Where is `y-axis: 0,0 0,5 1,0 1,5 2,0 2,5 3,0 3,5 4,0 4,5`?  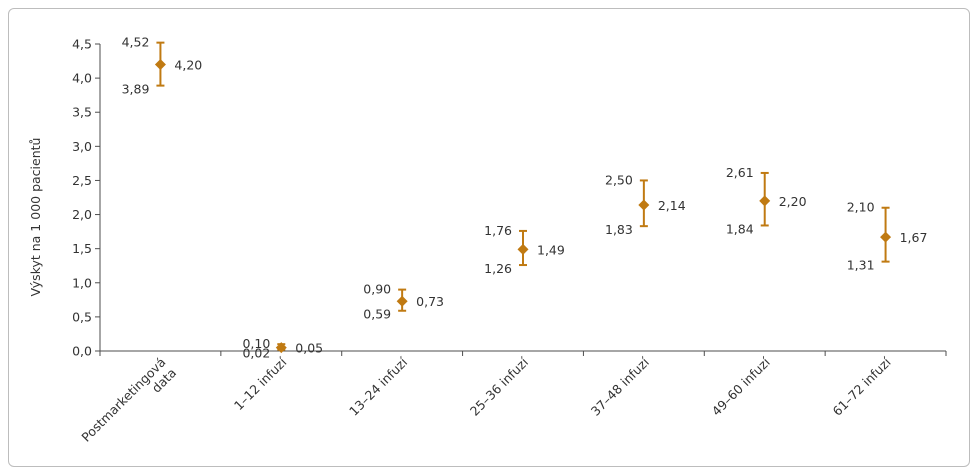
y-axis: 0,0 0,5 1,0 1,5 2,0 2,5 3,0 3,5 4,0 4,5 is located at coordinates (86, 198).